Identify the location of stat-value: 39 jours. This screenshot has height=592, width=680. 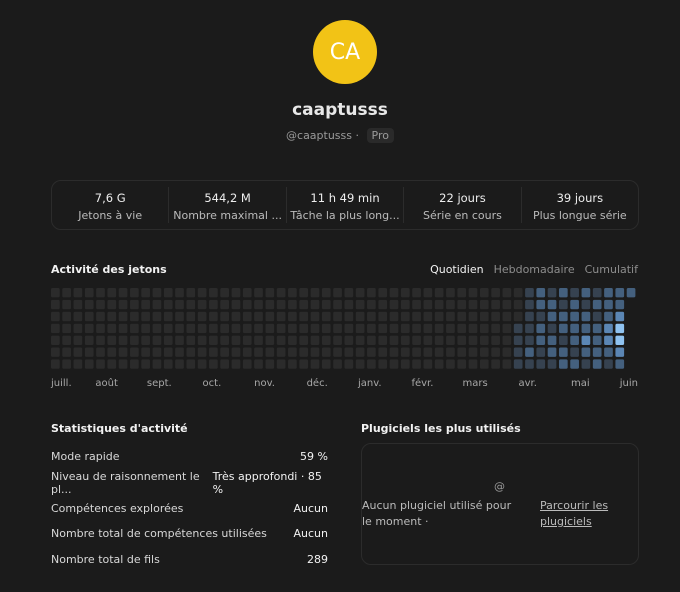
(580, 198).